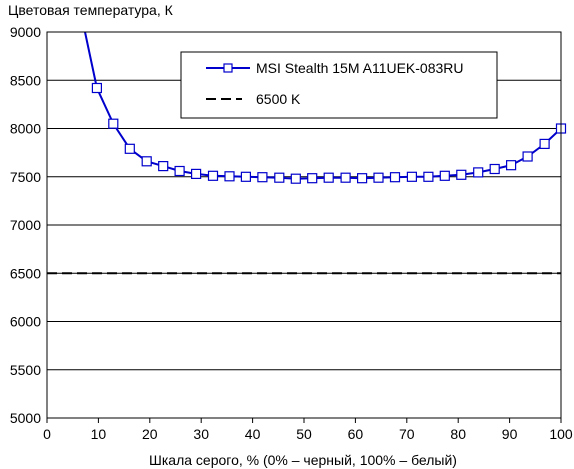 The width and height of the screenshot is (574, 469). I want to click on y-tick-label-9000: 9000, so click(25, 32).